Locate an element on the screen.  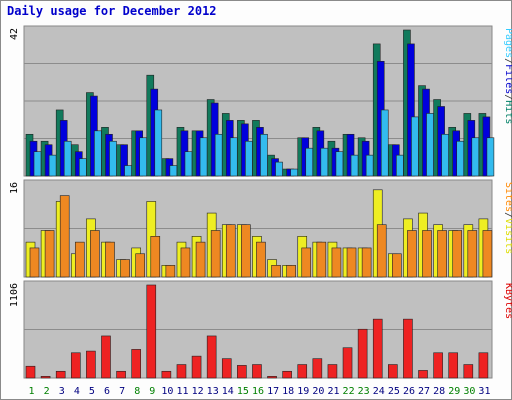
day-label-15: 15 is located at coordinates (243, 391).